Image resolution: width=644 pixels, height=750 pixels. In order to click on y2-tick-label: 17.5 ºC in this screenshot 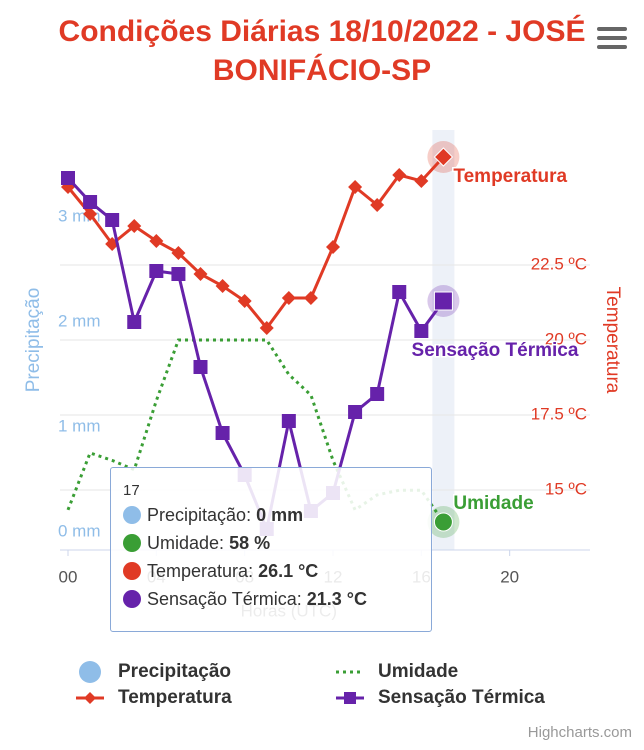, I will do `click(559, 413)`.